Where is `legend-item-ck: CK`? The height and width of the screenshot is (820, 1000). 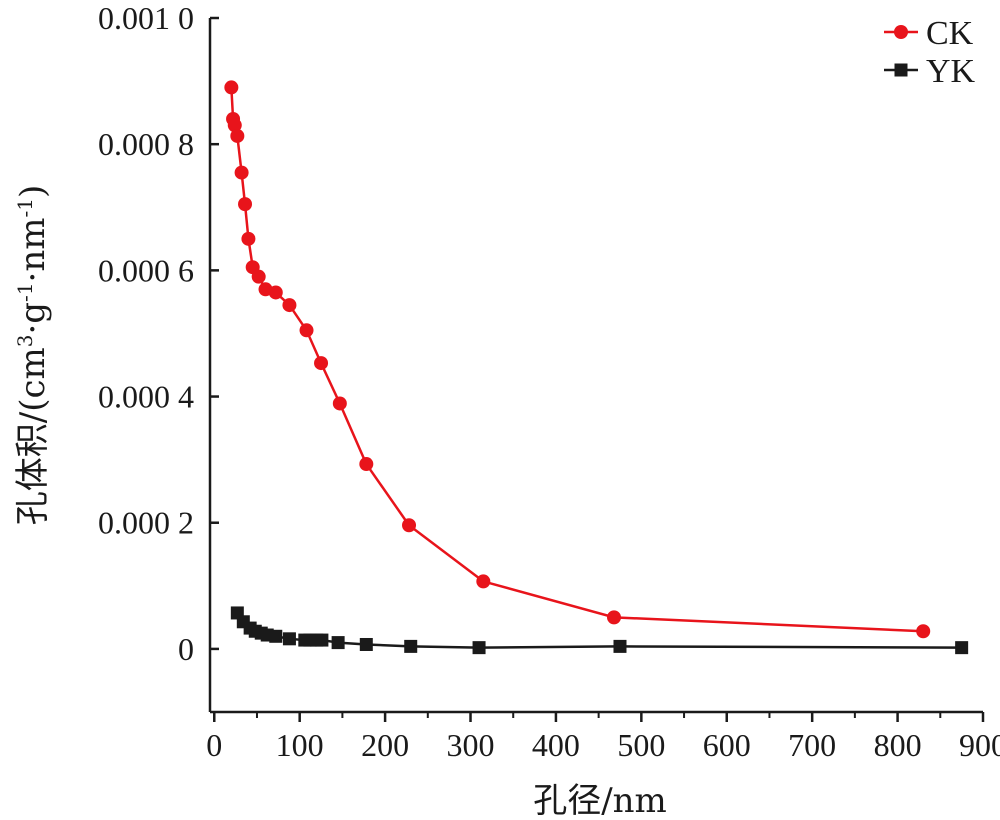
legend-item-ck: CK is located at coordinates (929, 33).